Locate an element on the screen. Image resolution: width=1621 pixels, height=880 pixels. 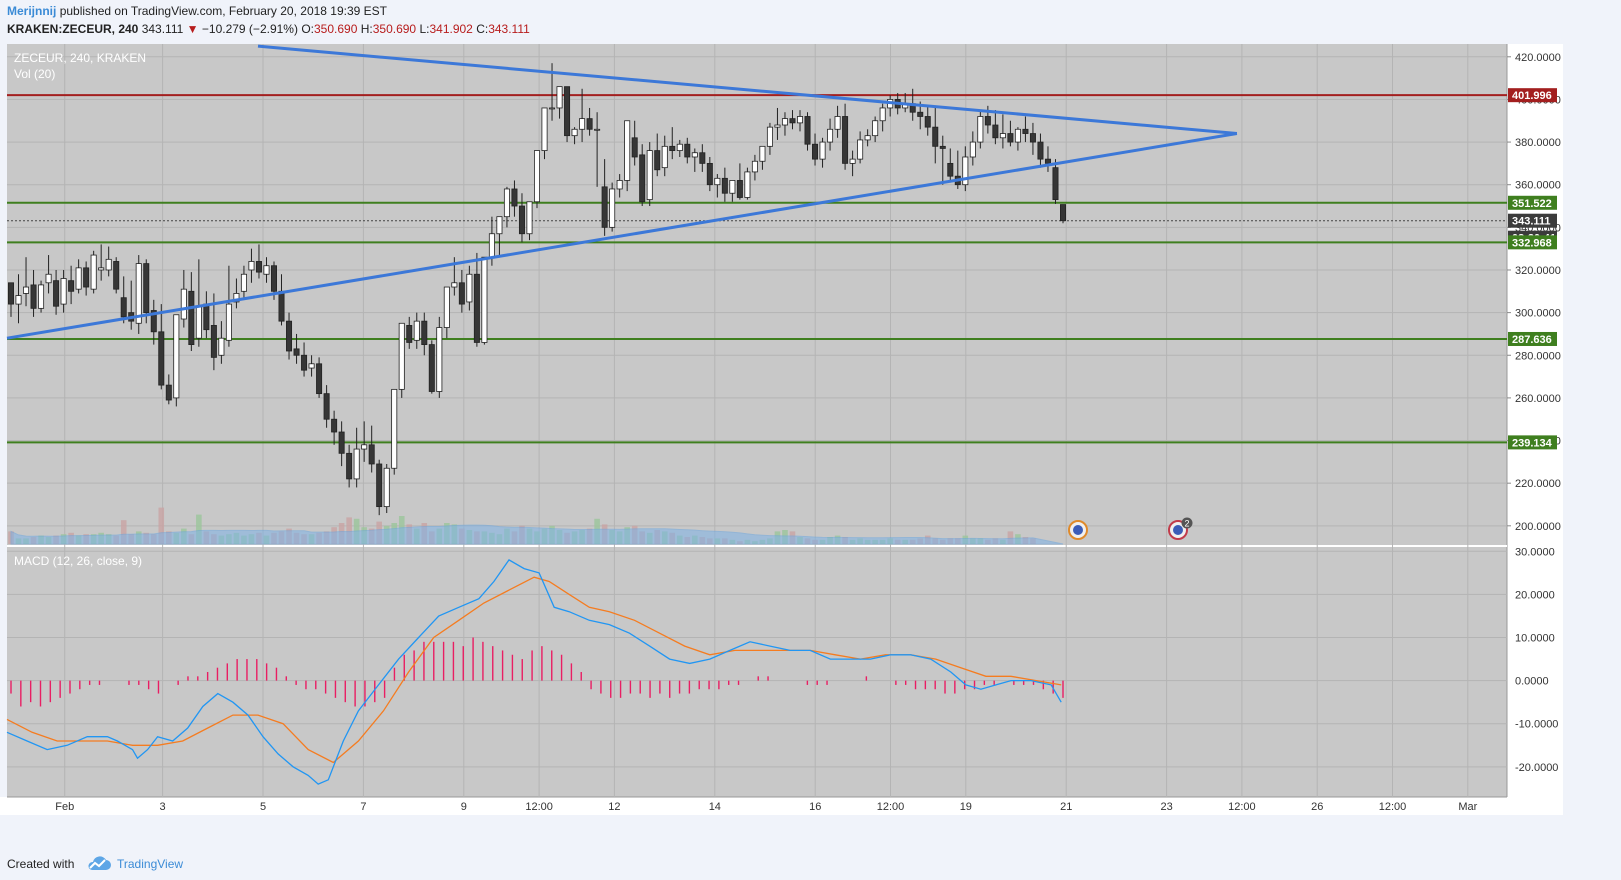
time-tick-label: Feb is located at coordinates (64, 807).